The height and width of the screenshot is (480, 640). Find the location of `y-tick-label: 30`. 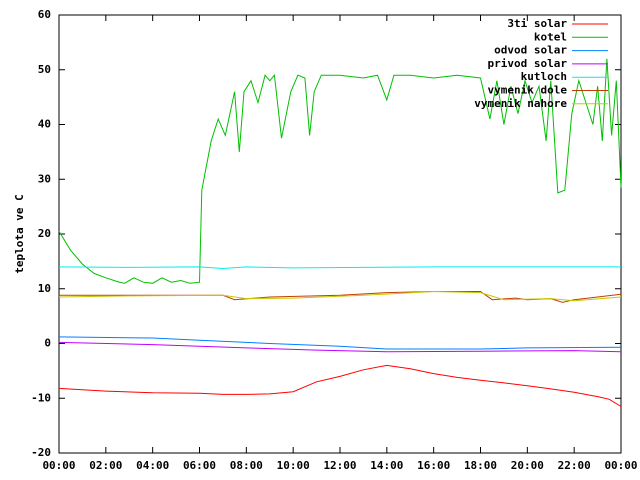

y-tick-label: 30 is located at coordinates (44, 178).